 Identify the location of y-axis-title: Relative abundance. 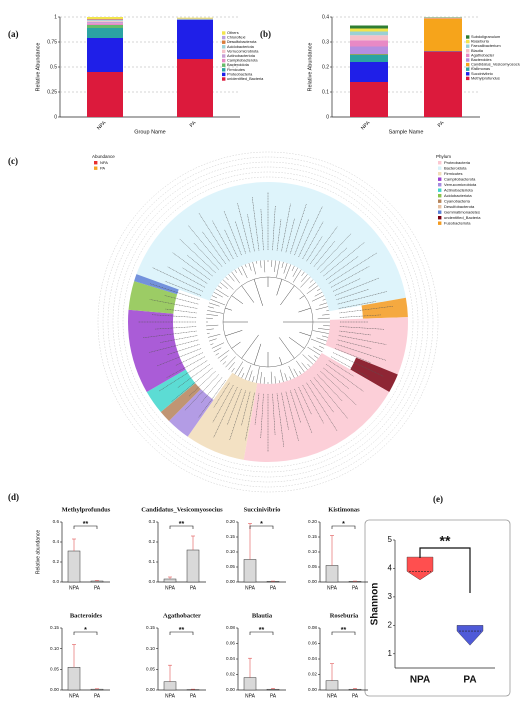
(38, 552).